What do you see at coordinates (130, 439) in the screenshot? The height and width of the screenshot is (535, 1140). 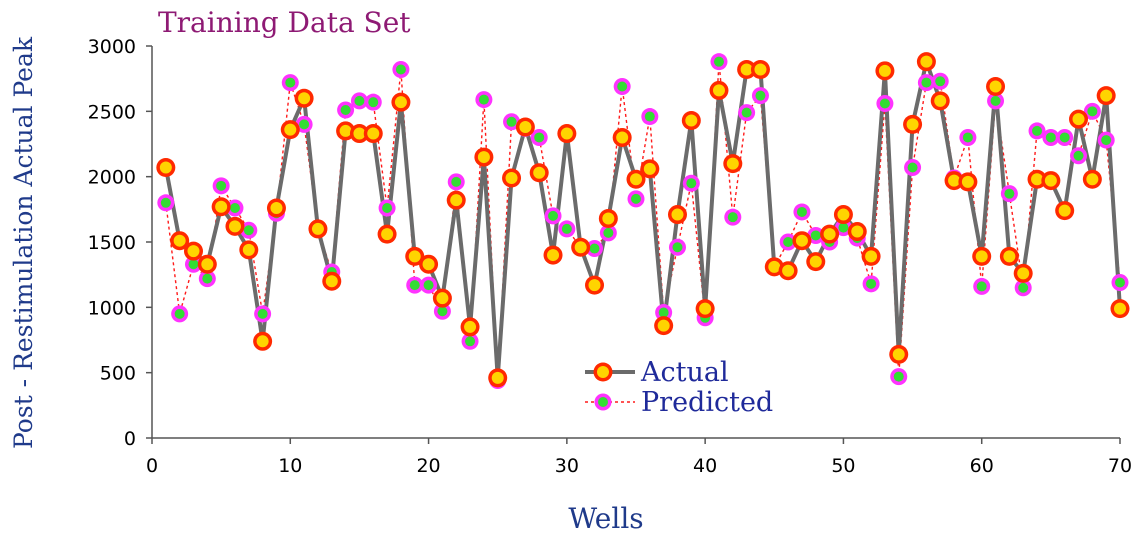 I see `y-tick-label: 0` at bounding box center [130, 439].